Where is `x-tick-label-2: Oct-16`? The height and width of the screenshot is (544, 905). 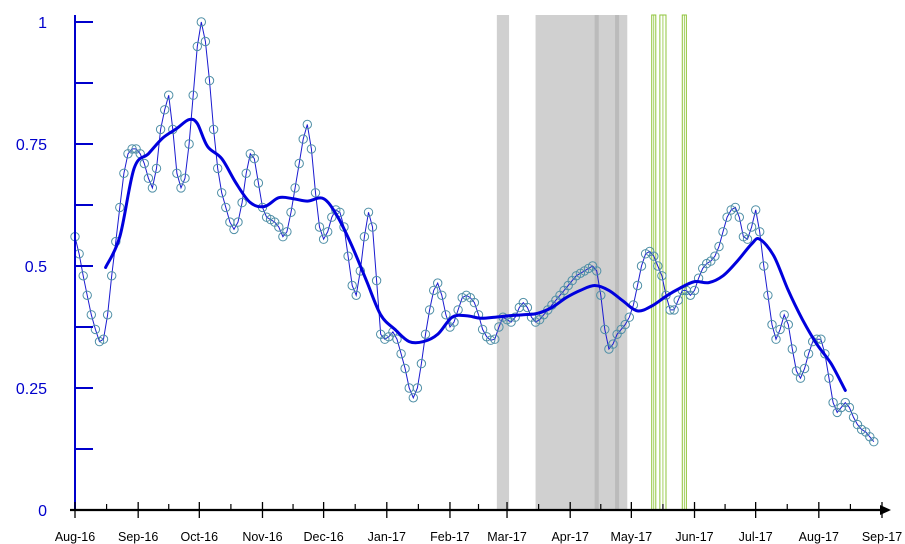
x-tick-label-2: Oct-16 is located at coordinates (200, 537).